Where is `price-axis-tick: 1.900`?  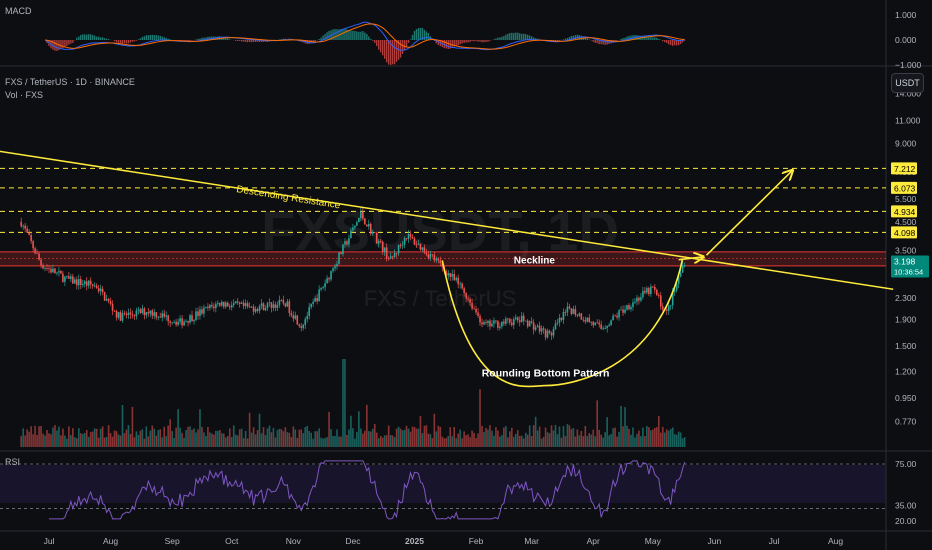 price-axis-tick: 1.900 is located at coordinates (906, 319).